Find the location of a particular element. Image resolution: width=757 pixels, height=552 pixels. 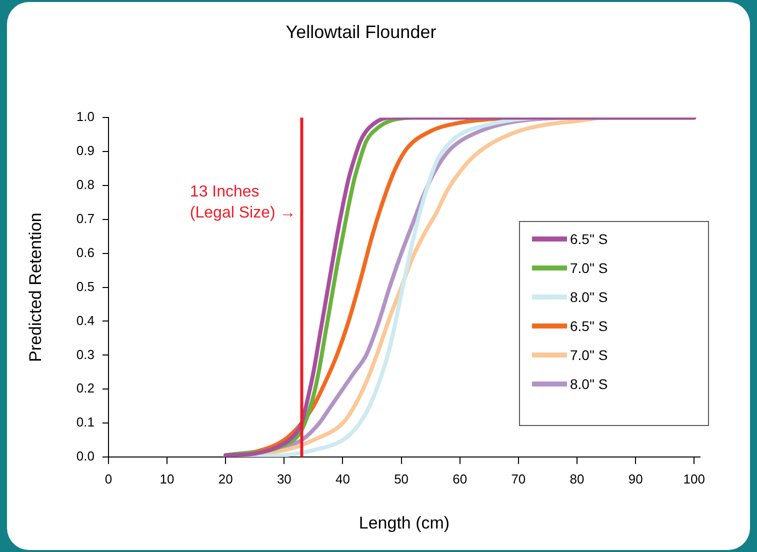

x-tick-label: 90 is located at coordinates (635, 478).